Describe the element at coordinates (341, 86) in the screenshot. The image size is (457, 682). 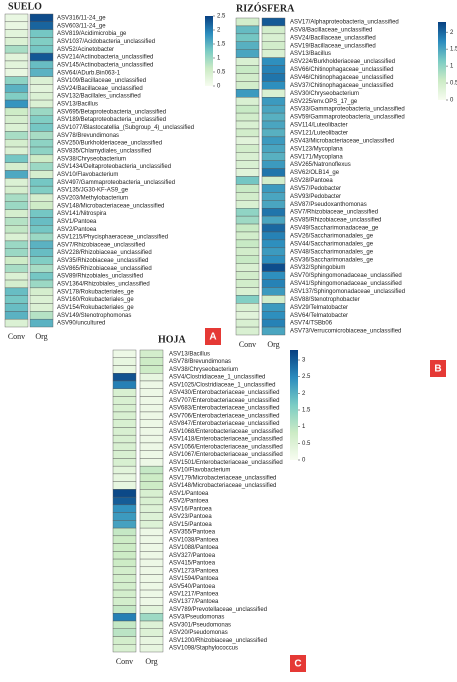
I see `row-label: ASV37/Chitinophagaceae_unclassified` at that location.